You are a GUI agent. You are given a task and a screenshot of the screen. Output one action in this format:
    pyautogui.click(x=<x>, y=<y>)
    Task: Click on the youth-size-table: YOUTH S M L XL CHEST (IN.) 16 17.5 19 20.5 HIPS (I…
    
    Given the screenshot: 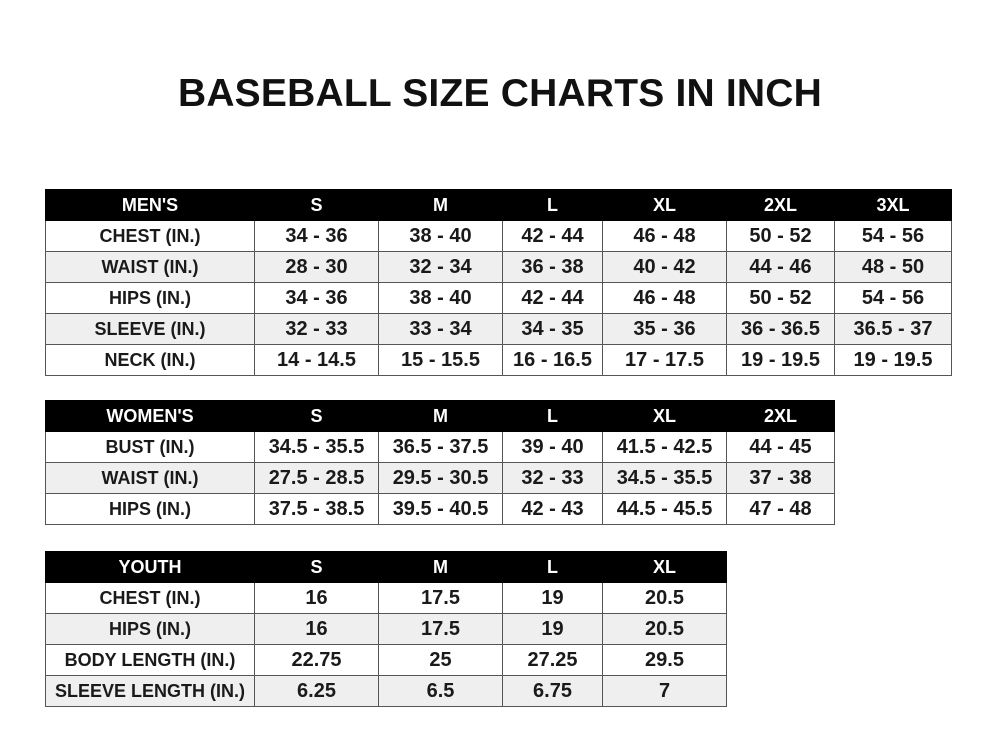 What is the action you would take?
    pyautogui.click(x=386, y=629)
    